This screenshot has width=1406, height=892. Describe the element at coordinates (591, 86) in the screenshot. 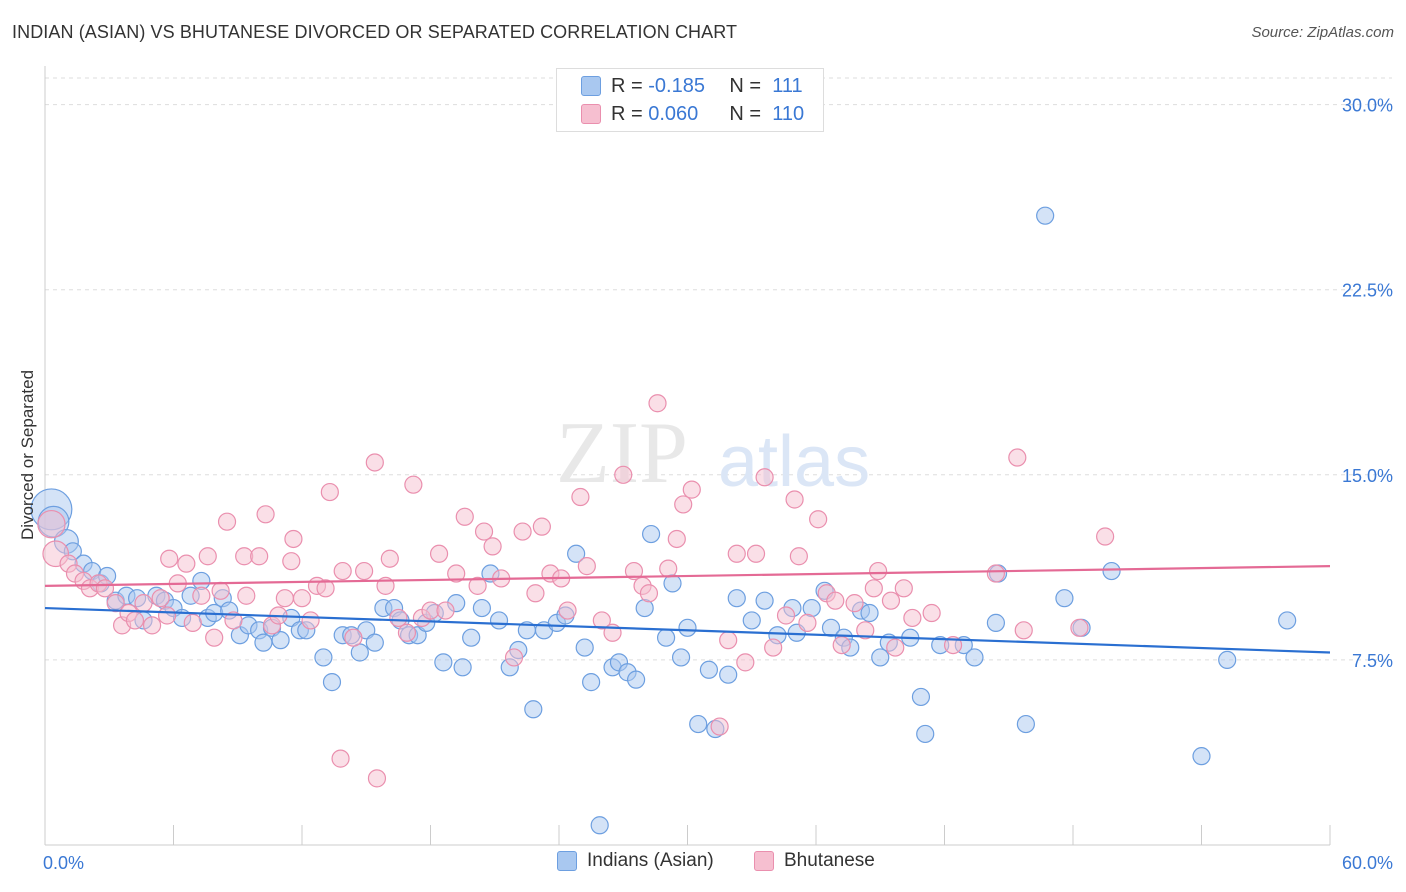

I see `legend-swatch-indians` at that location.